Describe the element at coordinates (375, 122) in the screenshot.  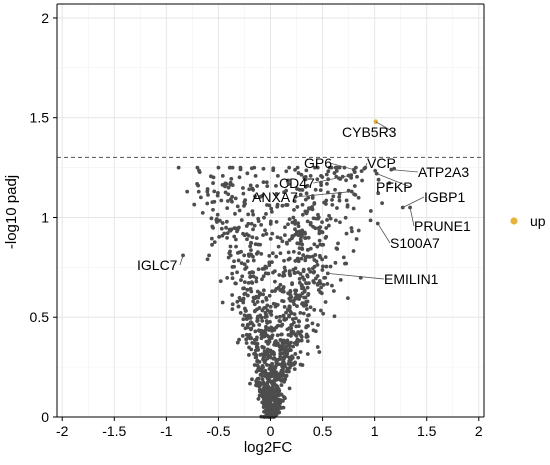
I see `up-point` at that location.